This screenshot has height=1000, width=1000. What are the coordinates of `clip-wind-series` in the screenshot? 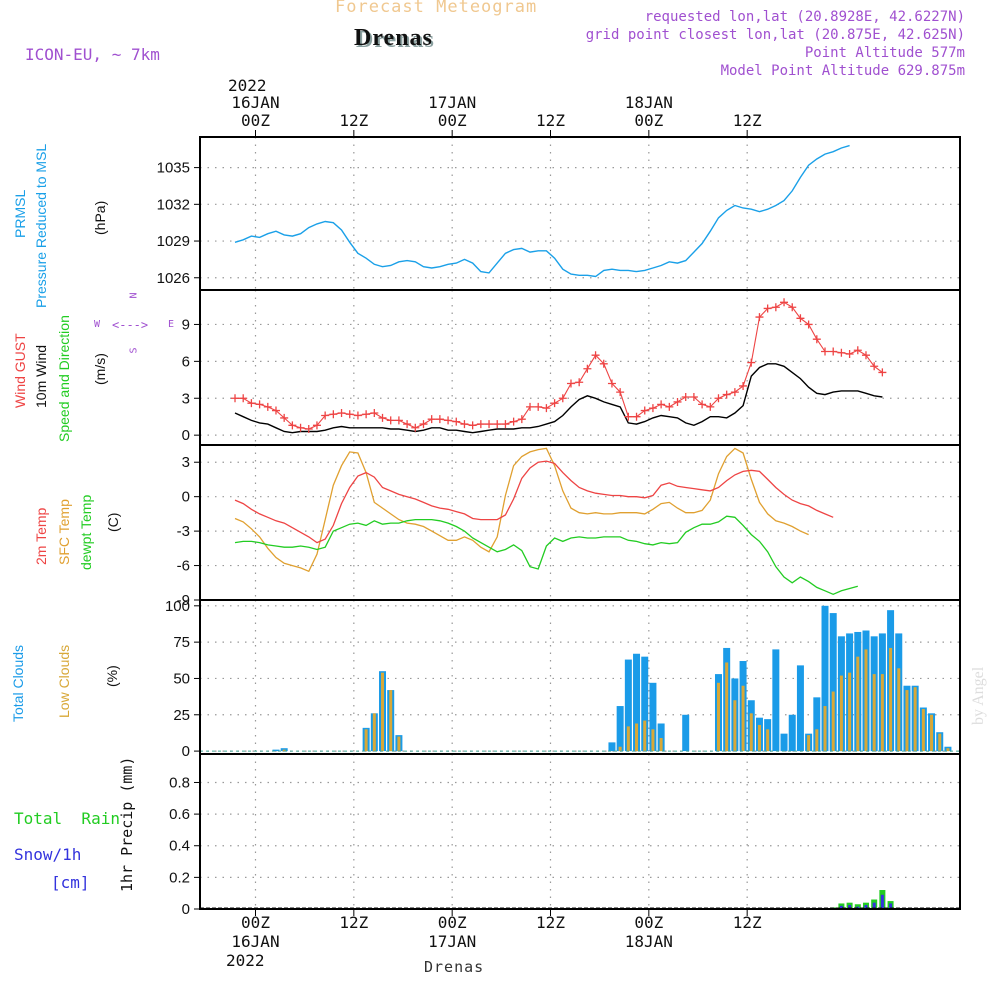 It's located at (559, 366).